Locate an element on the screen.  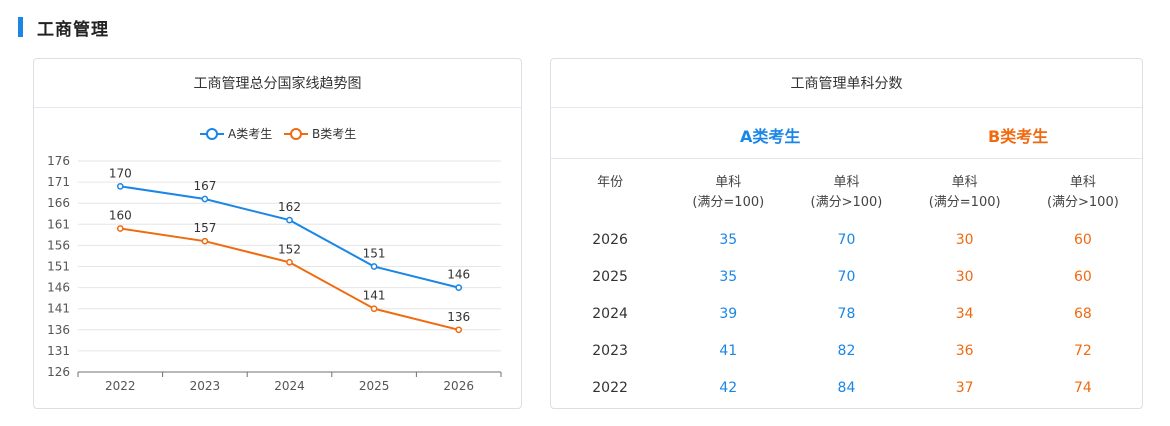
section-title: 工商管理 is located at coordinates (73, 29).